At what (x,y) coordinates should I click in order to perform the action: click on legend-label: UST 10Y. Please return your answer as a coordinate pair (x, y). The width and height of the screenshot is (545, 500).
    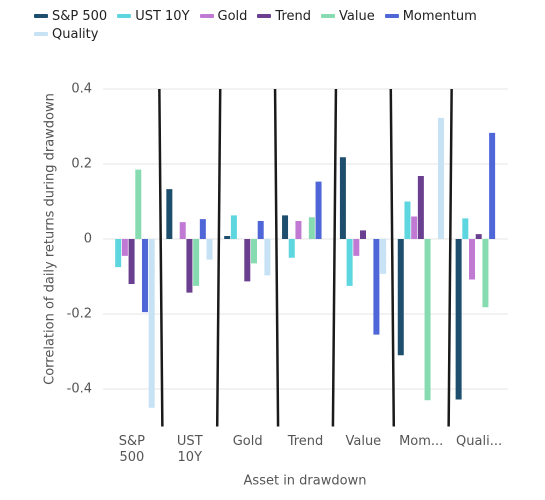
    Looking at the image, I should click on (162, 16).